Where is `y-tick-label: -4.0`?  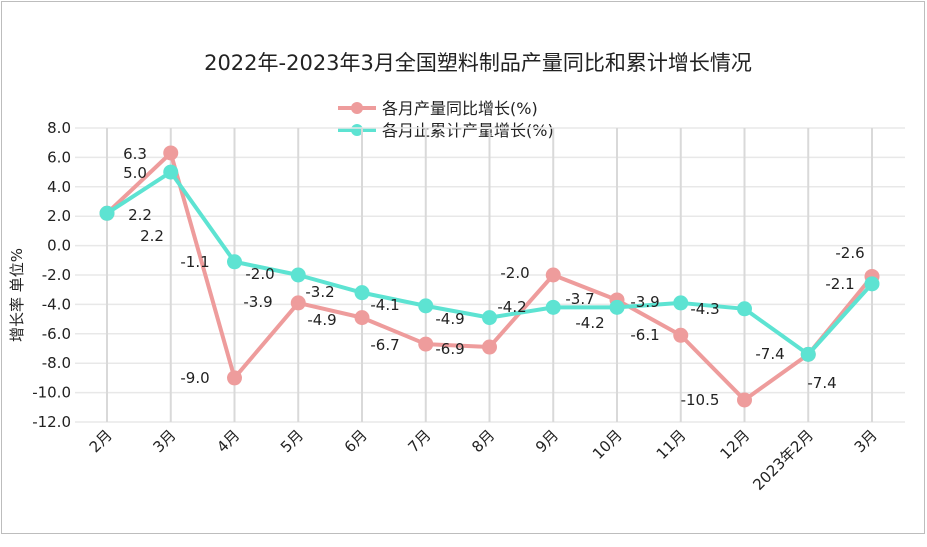 y-tick-label: -4.0 is located at coordinates (56, 304).